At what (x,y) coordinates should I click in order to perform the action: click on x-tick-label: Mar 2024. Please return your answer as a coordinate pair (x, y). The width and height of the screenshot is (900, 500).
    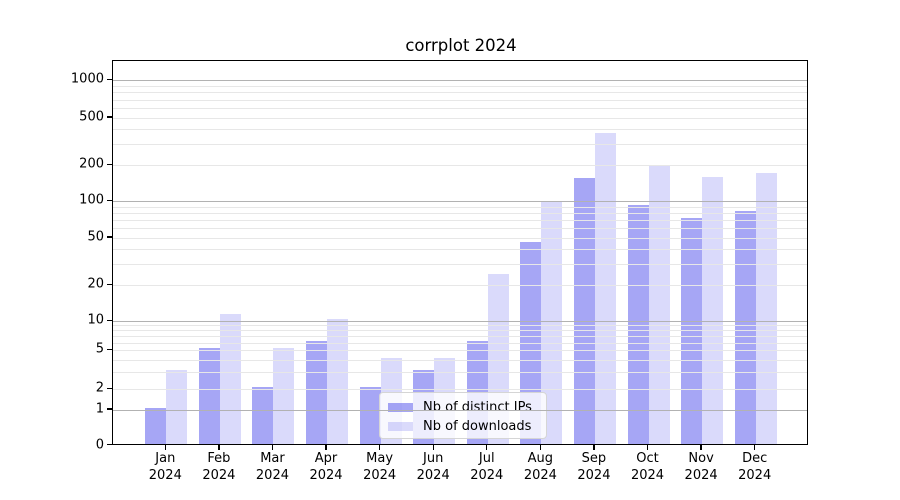
    Looking at the image, I should click on (272, 467).